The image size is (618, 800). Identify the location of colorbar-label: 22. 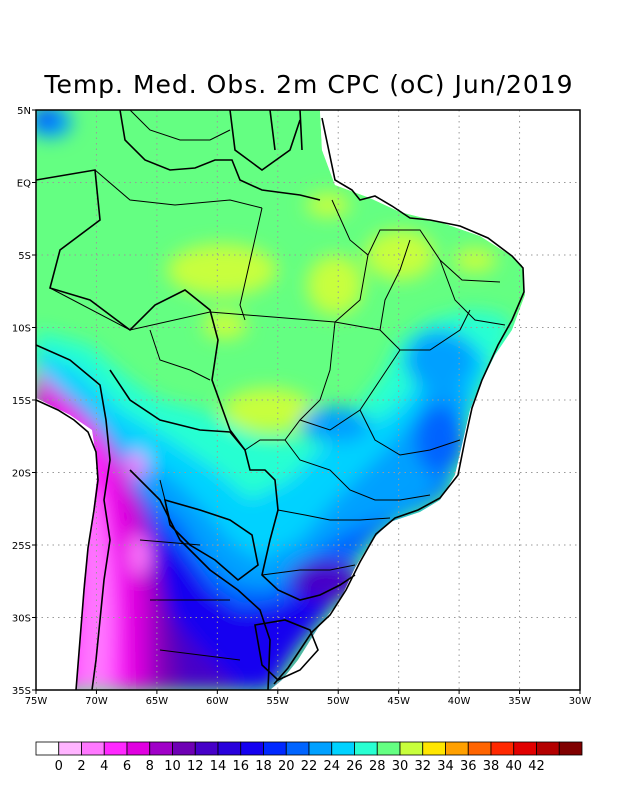
(309, 766).